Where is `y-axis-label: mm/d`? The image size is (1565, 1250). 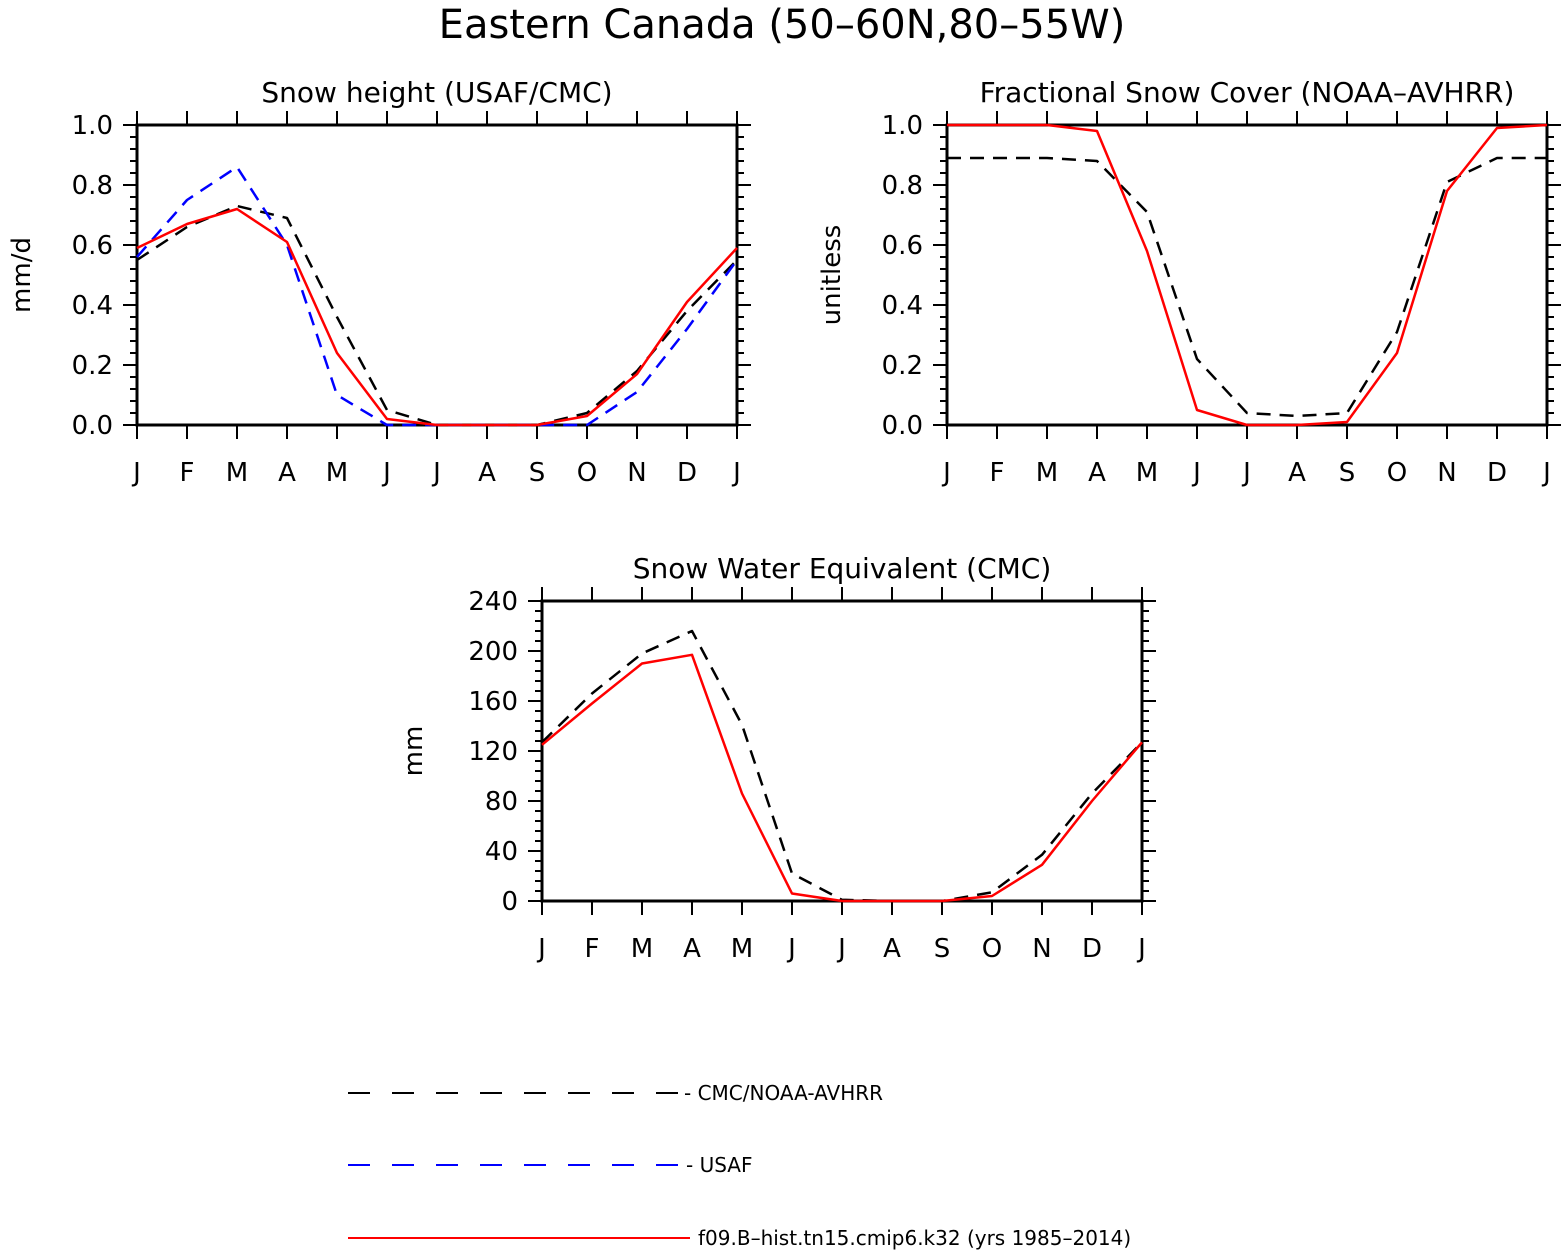
y-axis-label: mm/d is located at coordinates (22, 275).